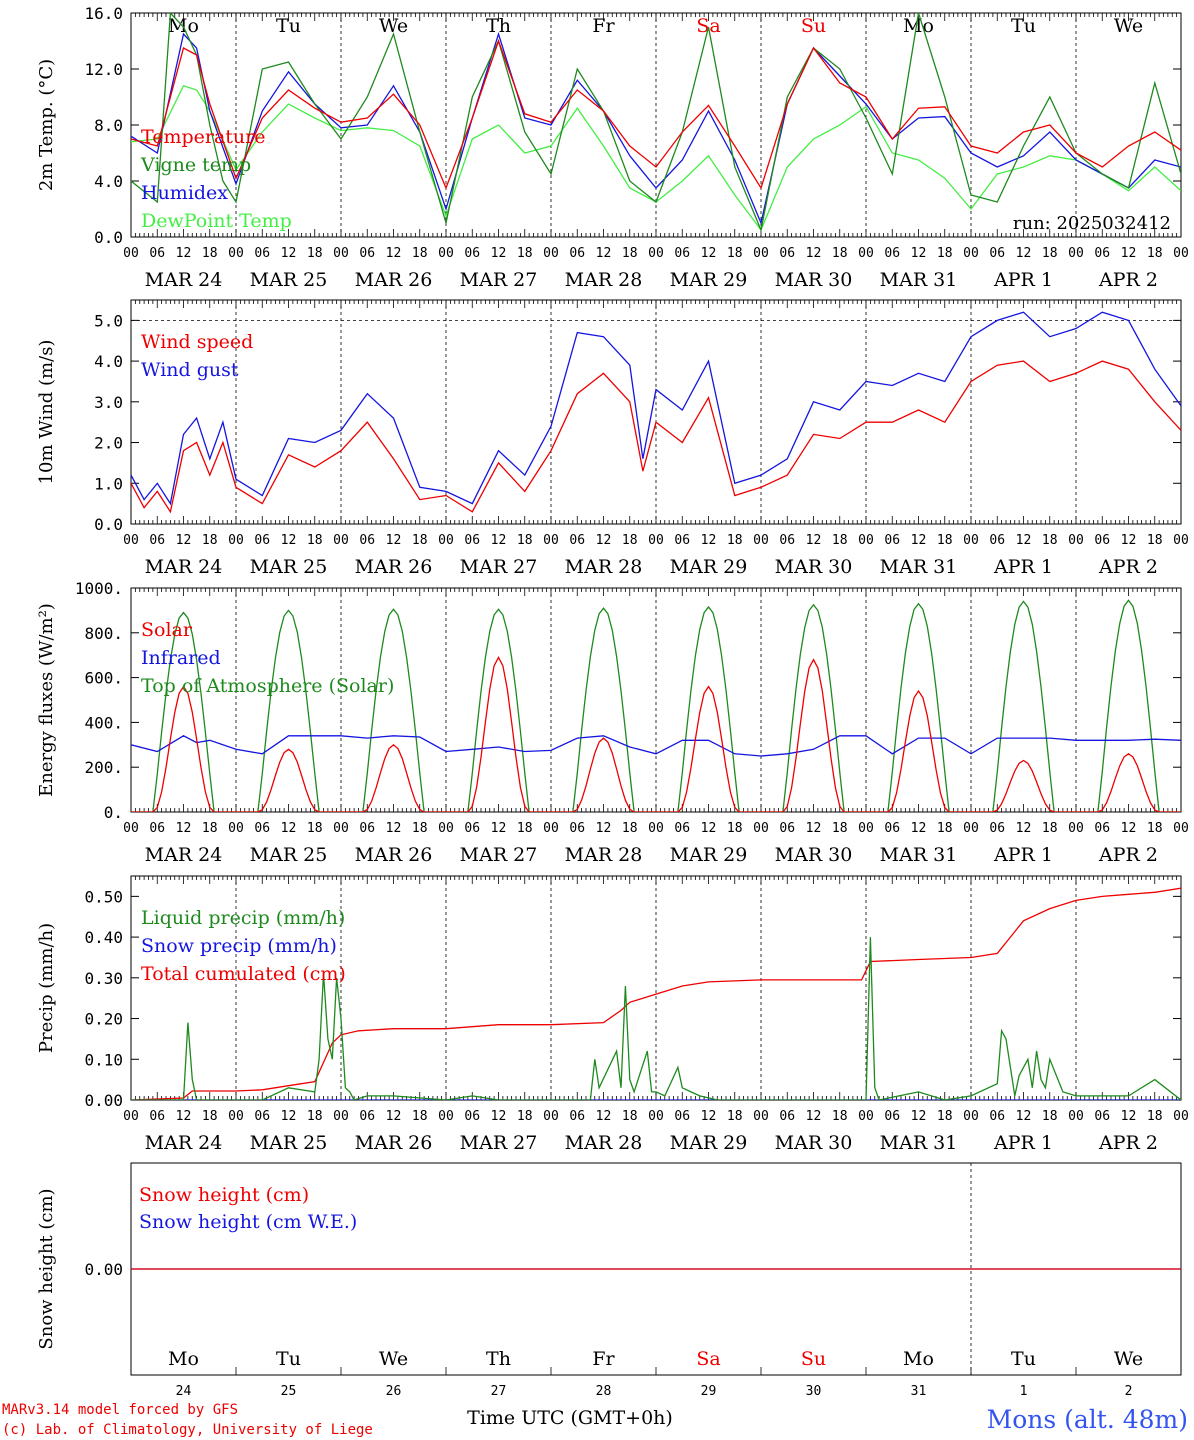  What do you see at coordinates (181, 658) in the screenshot?
I see `energy-legend-entry: Infrared` at bounding box center [181, 658].